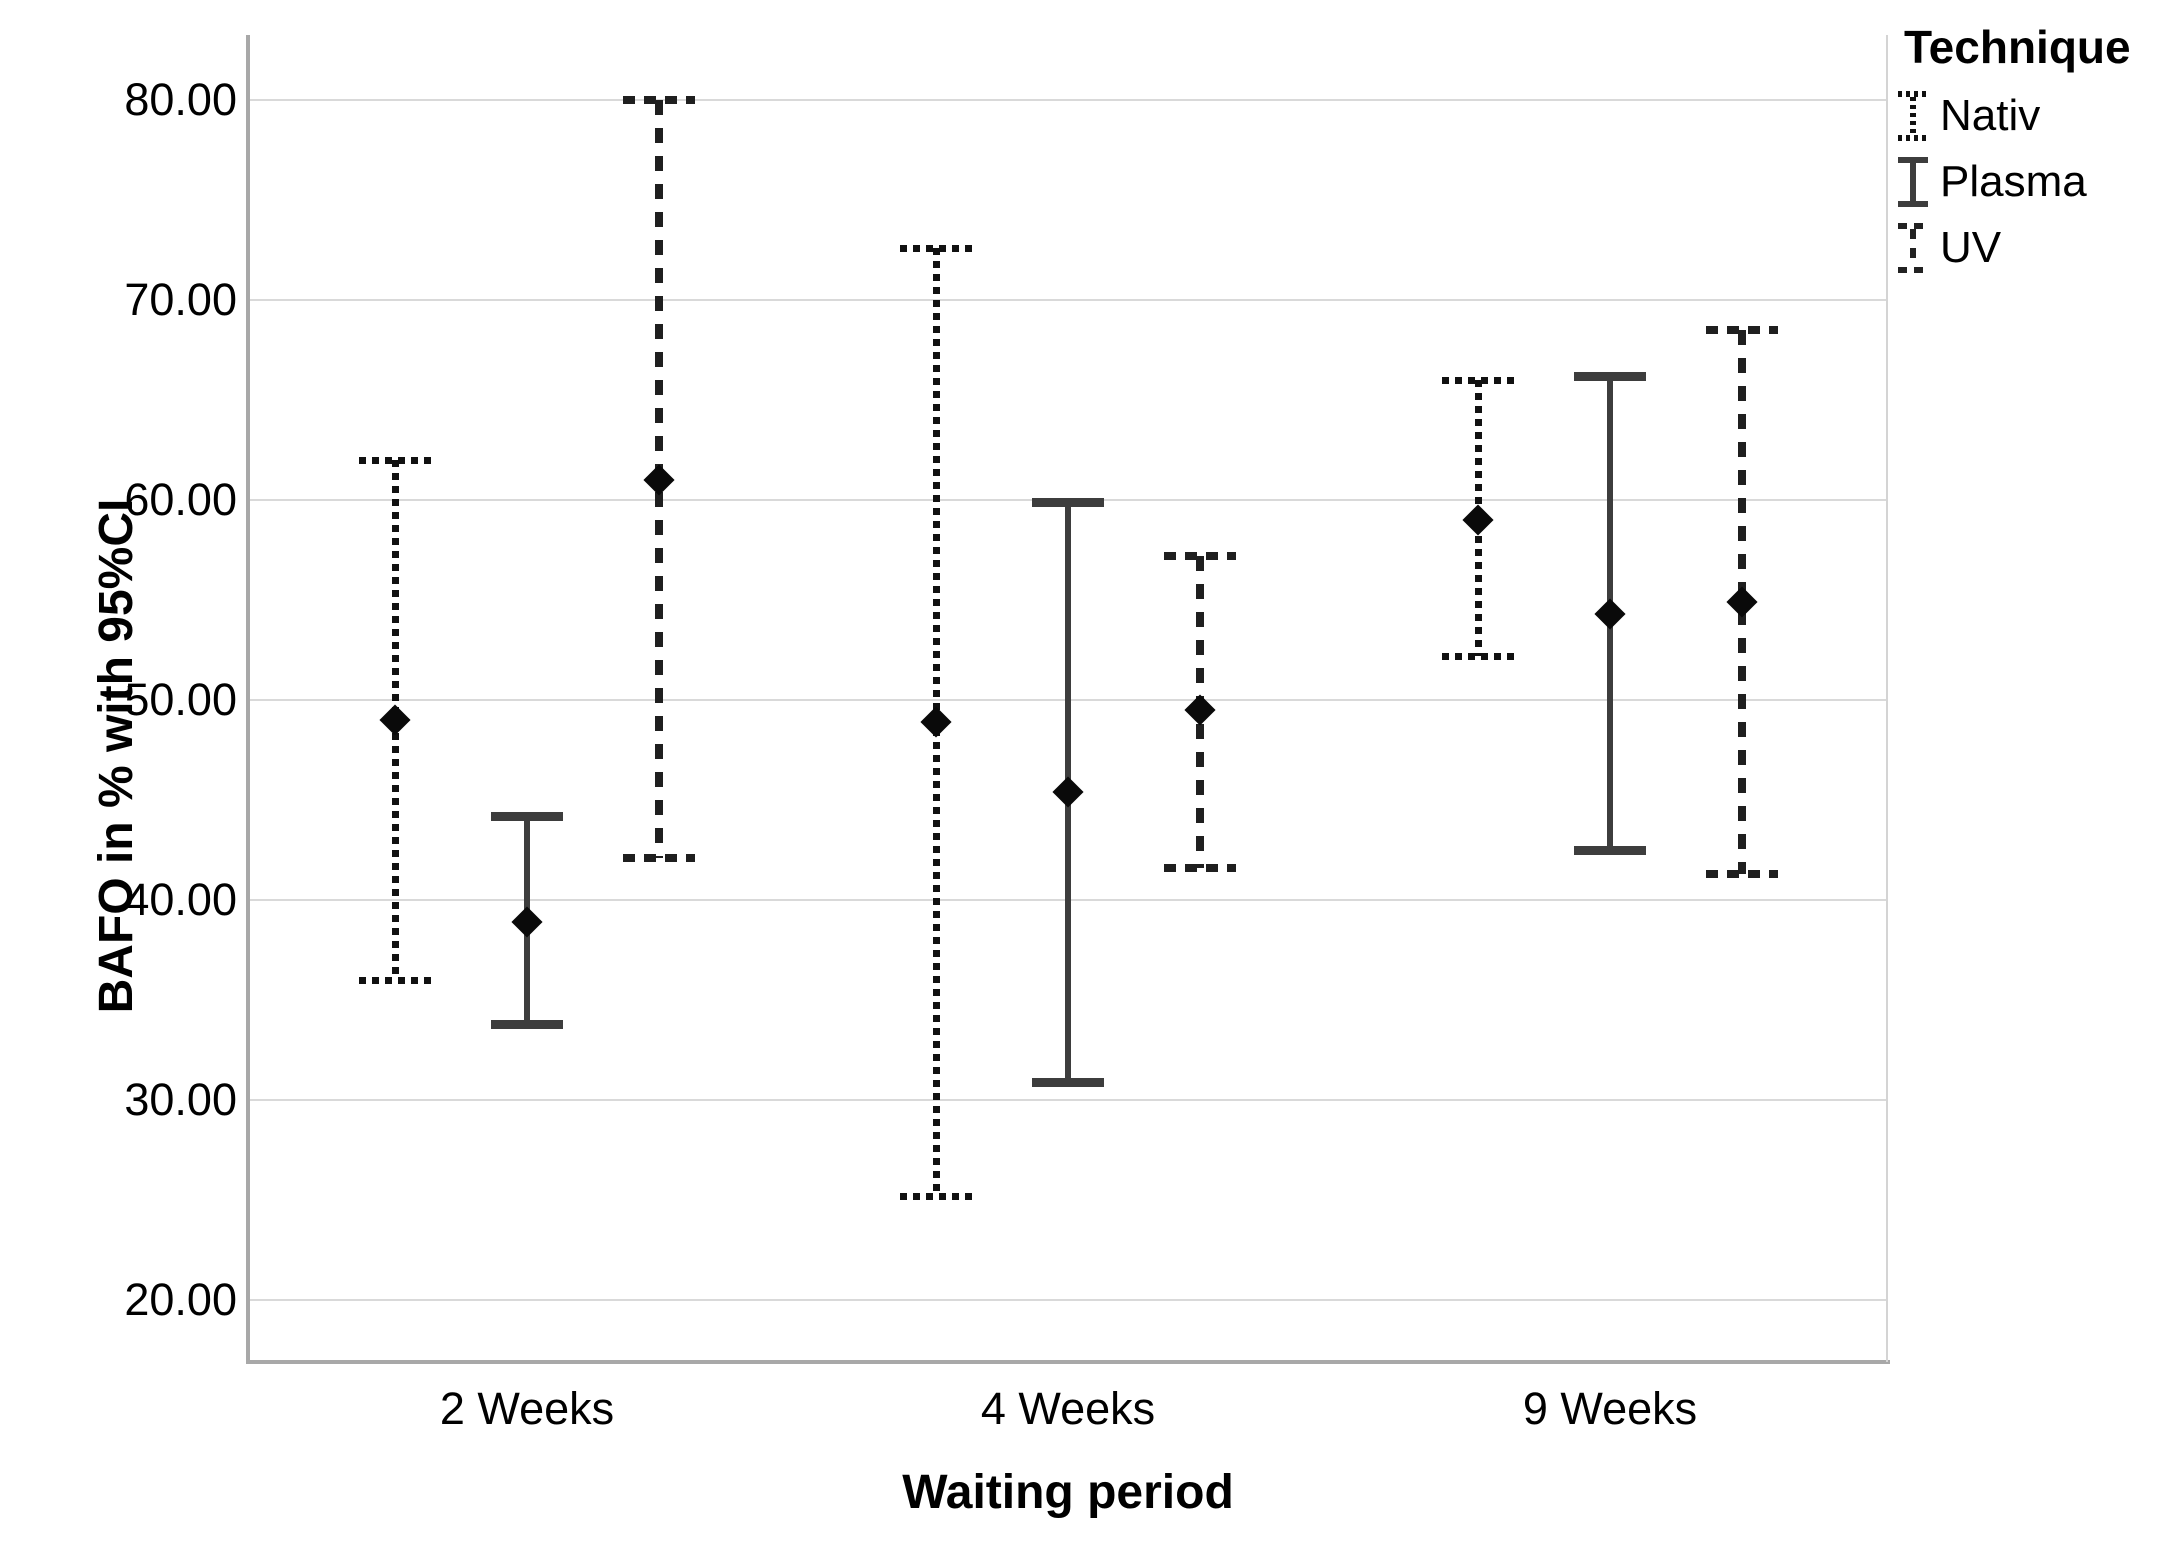 The height and width of the screenshot is (1542, 2179). I want to click on legend-label-nativ: Nativ, so click(1990, 115).